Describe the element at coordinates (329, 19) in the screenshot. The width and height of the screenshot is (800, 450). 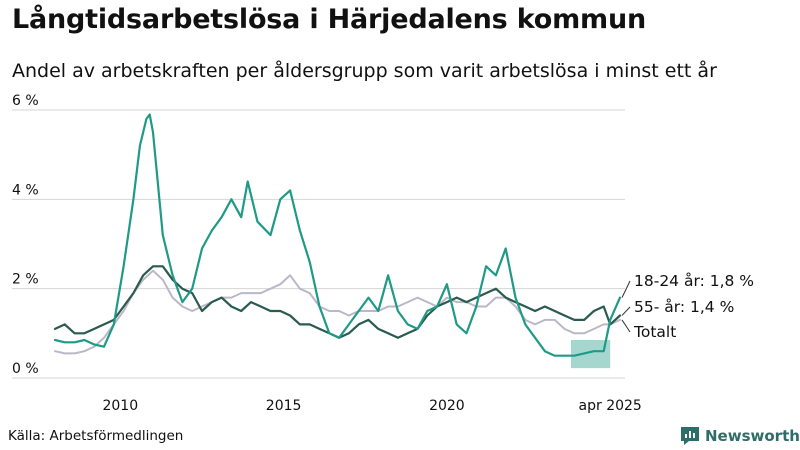
I see `chart-title: Långtidsarbetslösa i Härjedalens kommun` at that location.